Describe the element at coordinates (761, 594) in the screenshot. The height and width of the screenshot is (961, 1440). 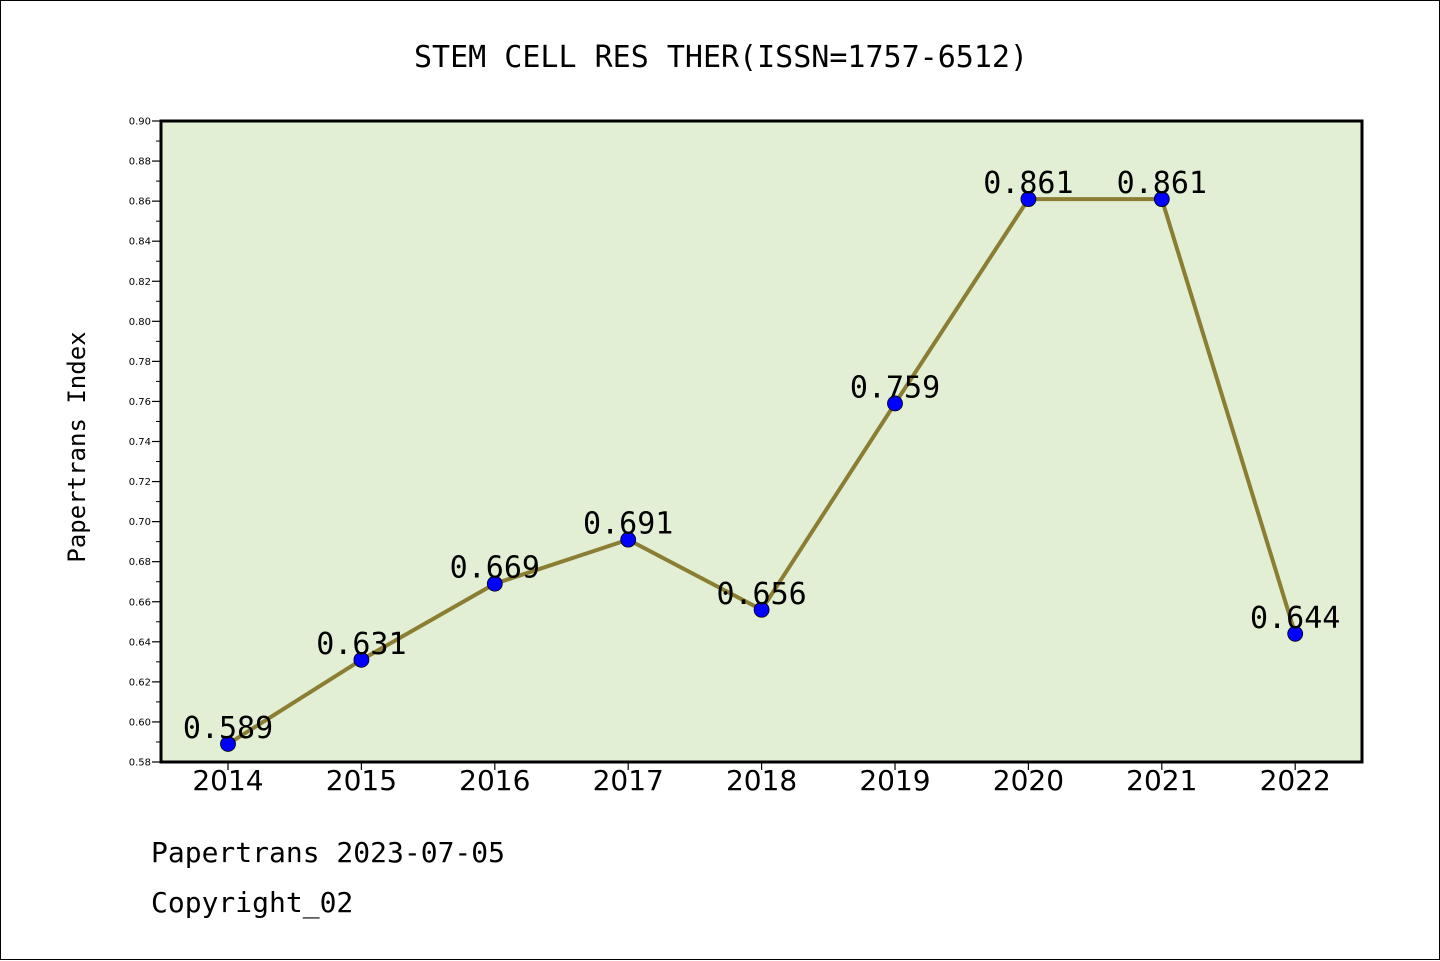
I see `data-label: 0.656` at that location.